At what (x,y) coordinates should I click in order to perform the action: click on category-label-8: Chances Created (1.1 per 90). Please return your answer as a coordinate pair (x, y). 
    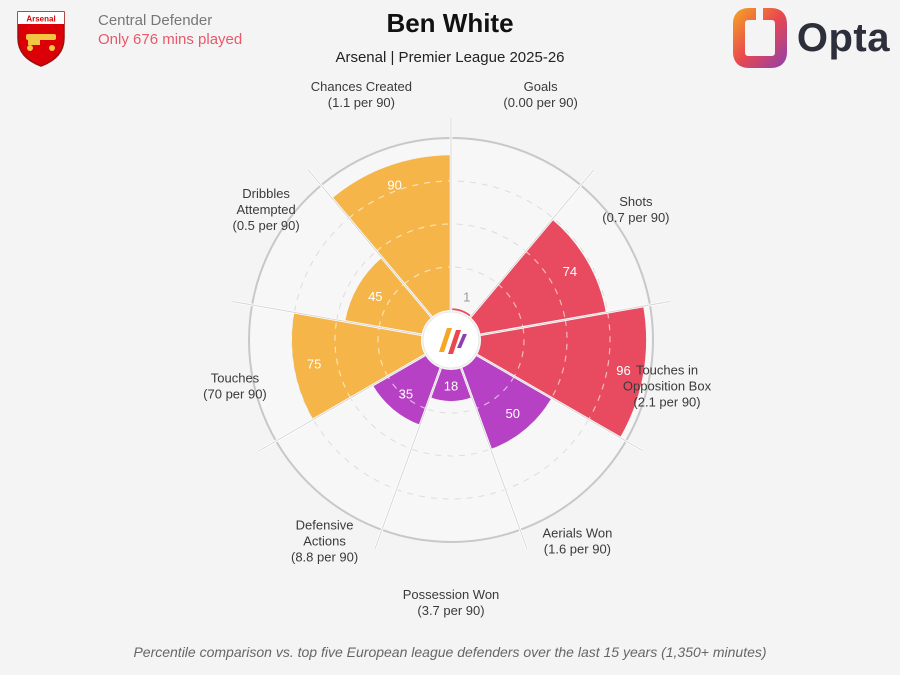
    Looking at the image, I should click on (361, 94).